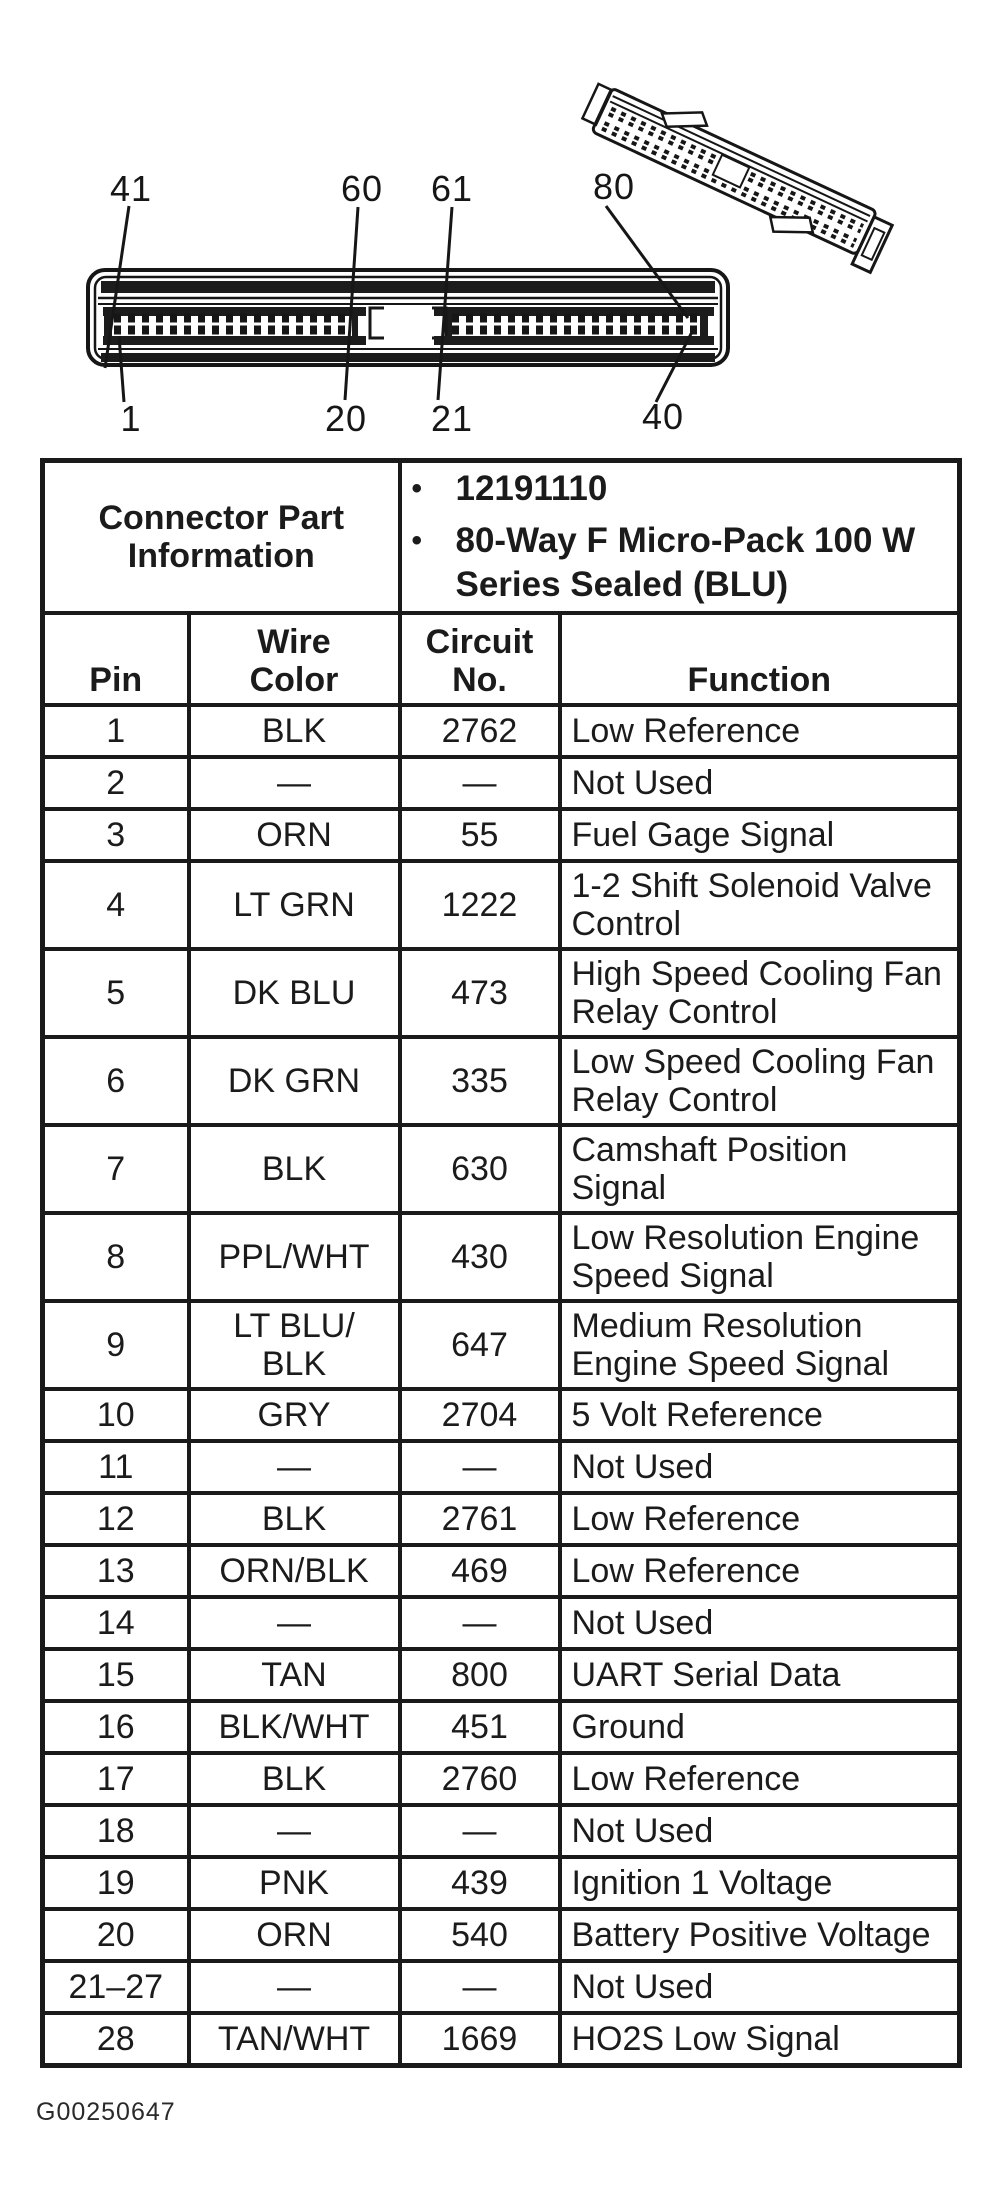 Image resolution: width=988 pixels, height=2199 pixels. Describe the element at coordinates (759, 1257) in the screenshot. I see `function-cell: Low Resolution Engine Speed Signal` at that location.